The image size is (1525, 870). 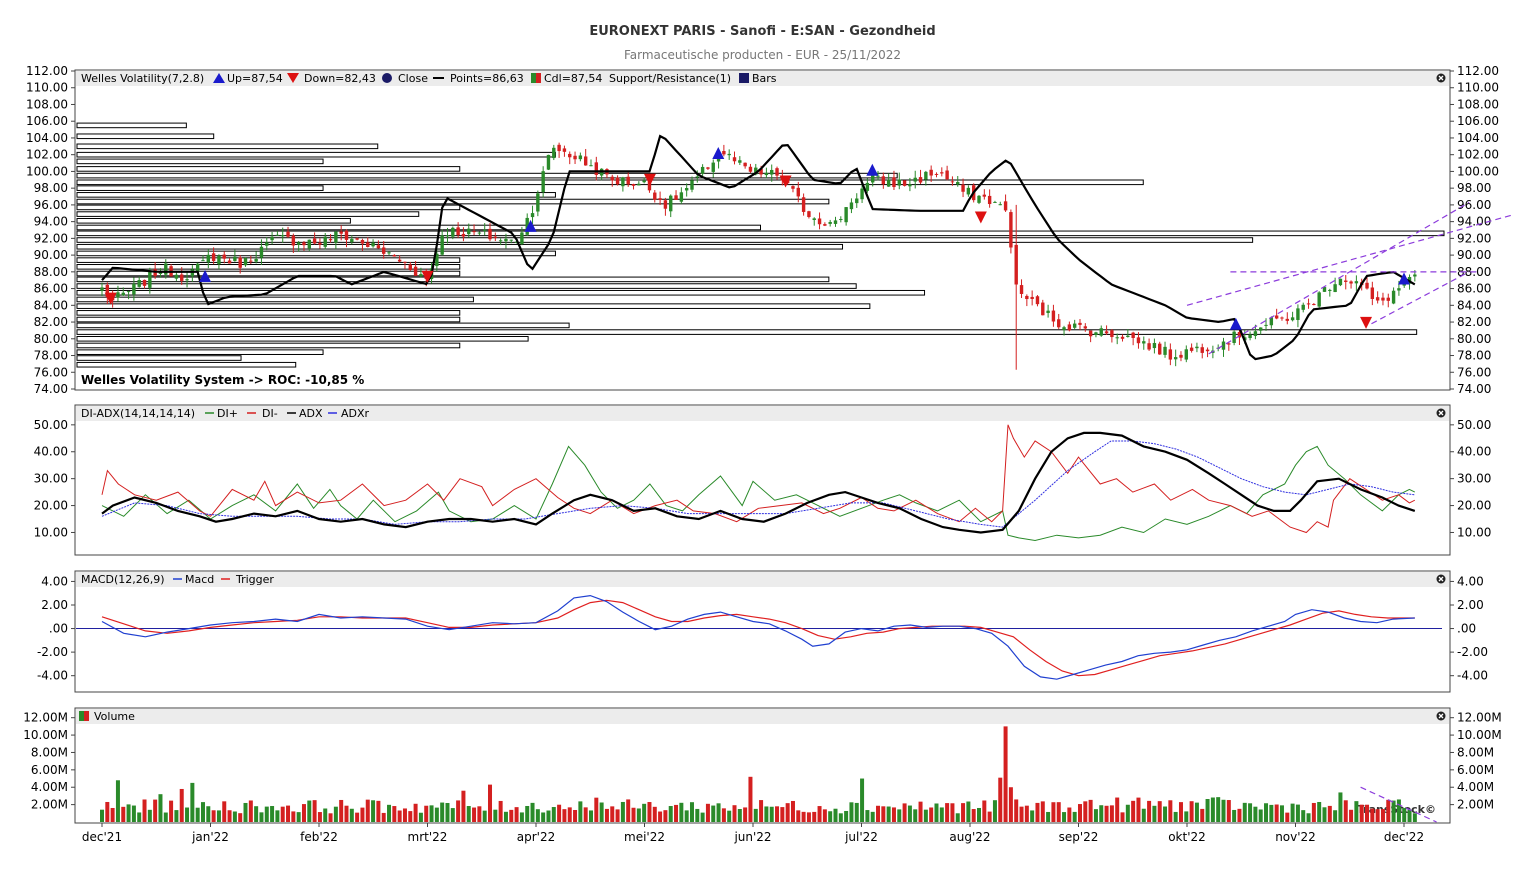 What do you see at coordinates (51, 205) in the screenshot?
I see `price-ytick-label-left: 96.00` at bounding box center [51, 205].